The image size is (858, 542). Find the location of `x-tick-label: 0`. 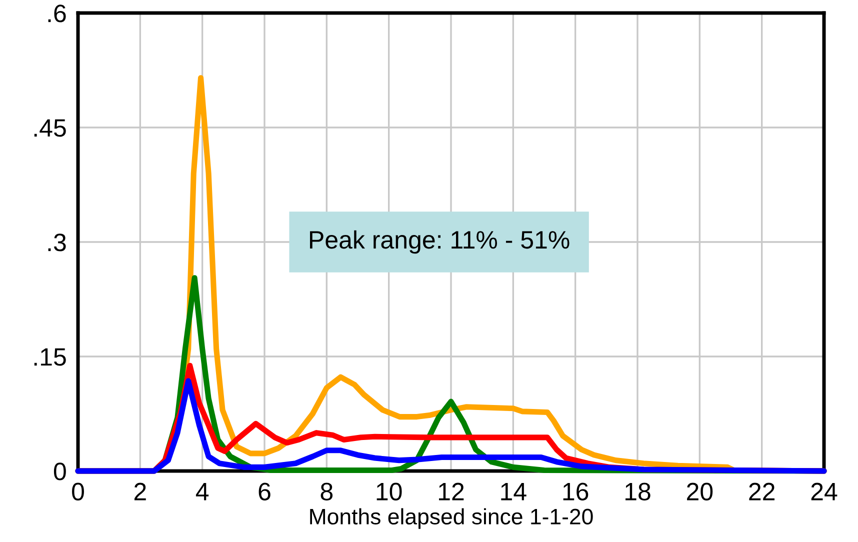

x-tick-label: 0 is located at coordinates (78, 491).